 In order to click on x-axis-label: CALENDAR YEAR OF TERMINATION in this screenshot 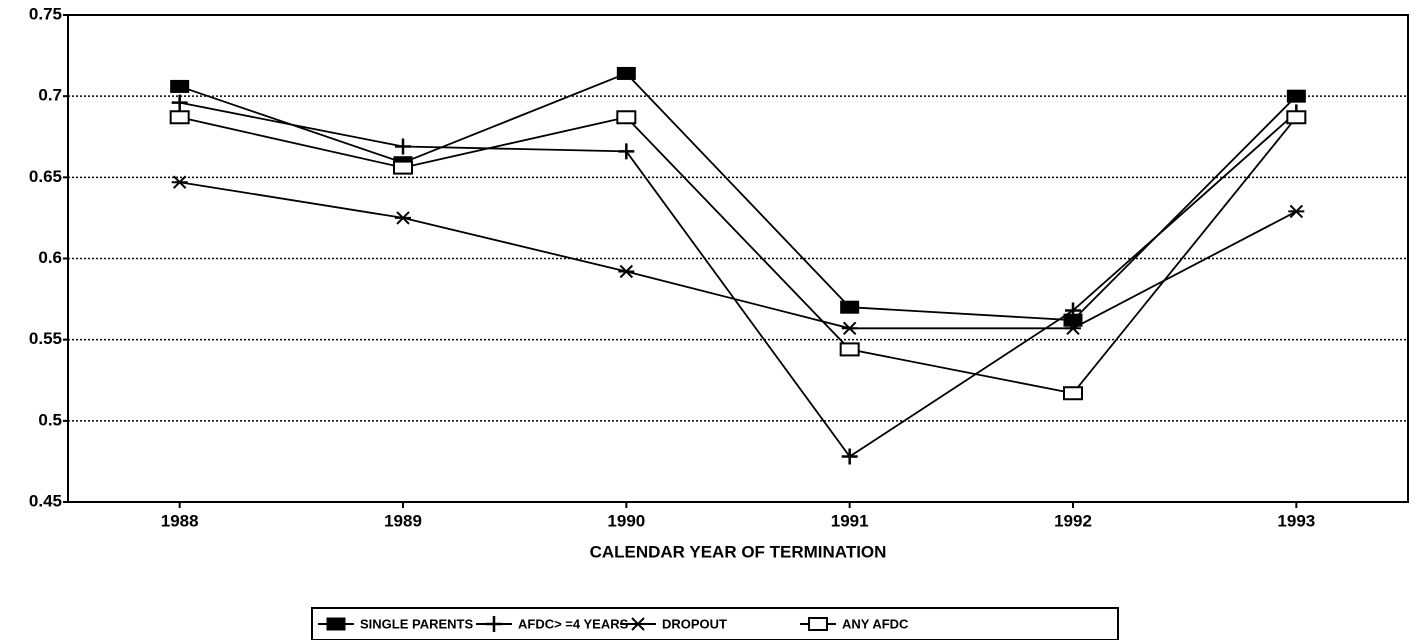, I will do `click(738, 551)`.